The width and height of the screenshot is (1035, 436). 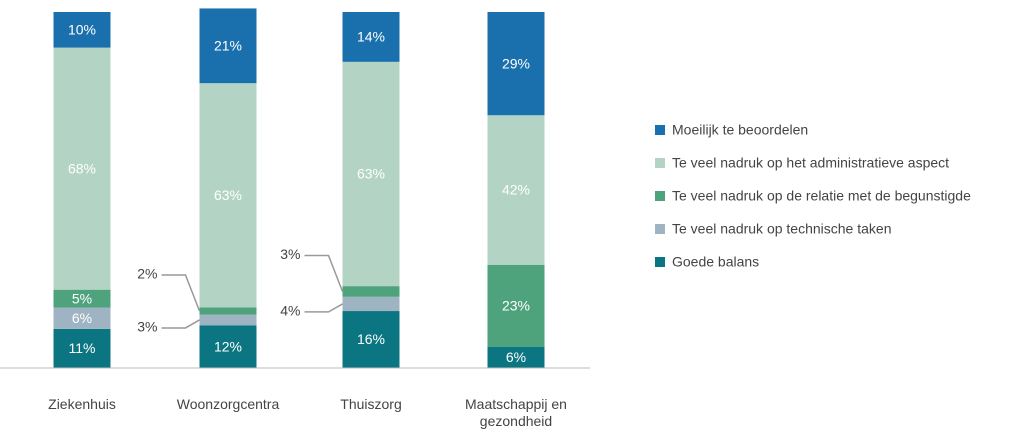 I want to click on data-label: 42%, so click(x=516, y=190).